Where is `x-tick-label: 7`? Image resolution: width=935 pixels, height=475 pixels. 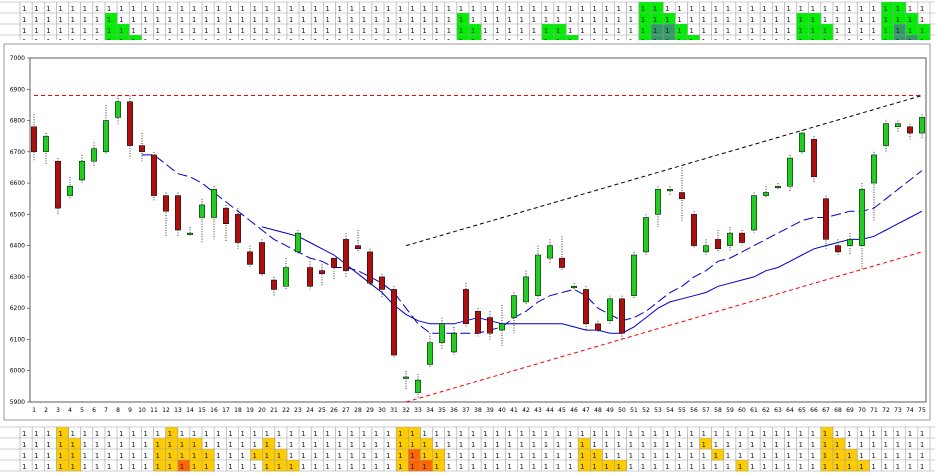
x-tick-label: 7 is located at coordinates (106, 410).